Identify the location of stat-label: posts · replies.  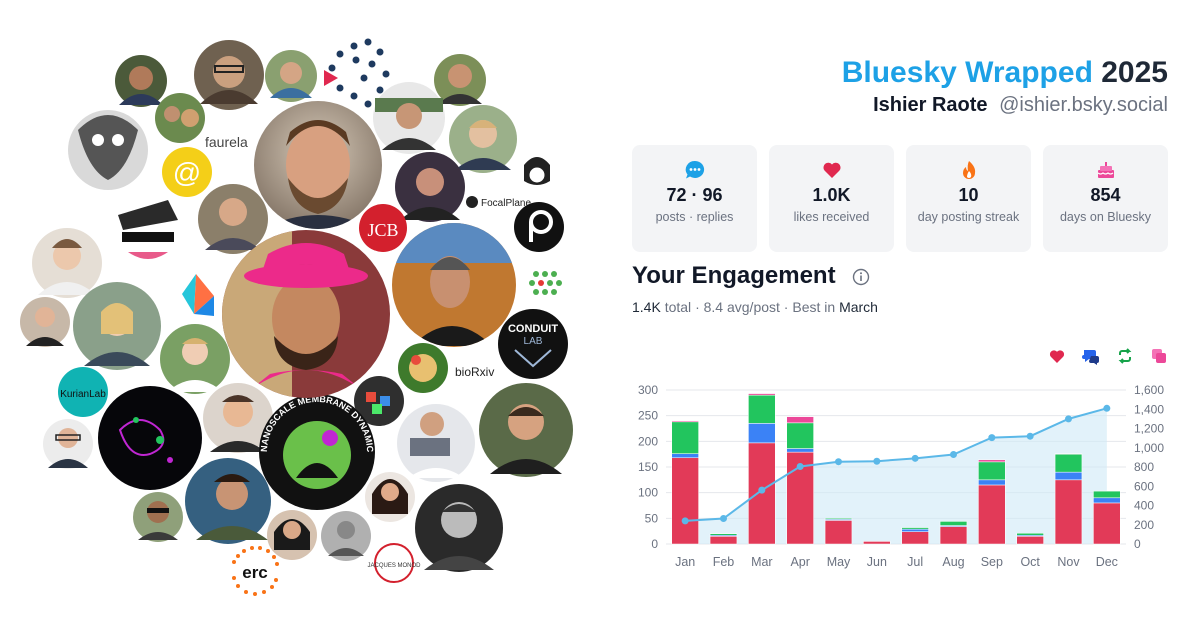
(694, 217).